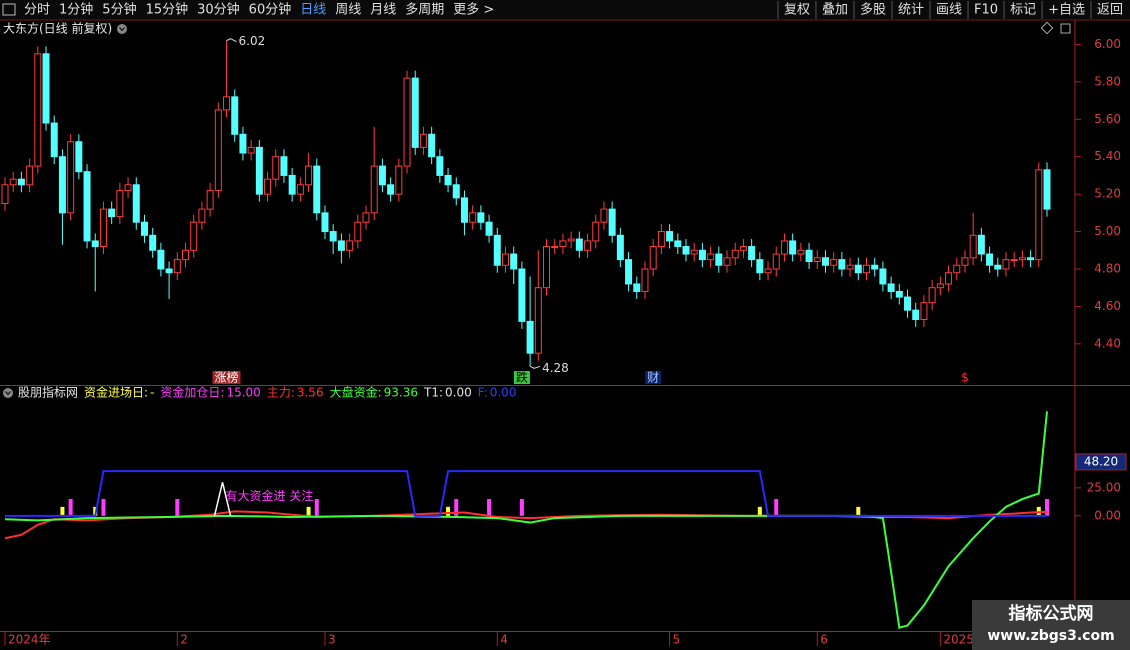 The height and width of the screenshot is (650, 1130). I want to click on period-tab: 更多 >, so click(473, 10).